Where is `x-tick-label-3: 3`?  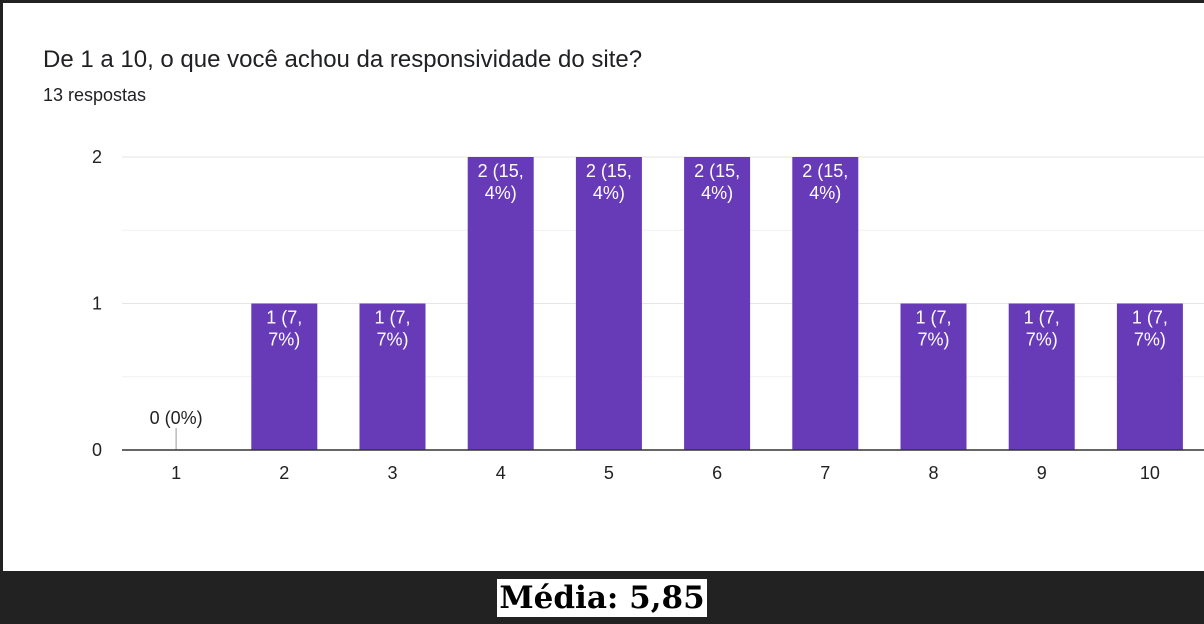 x-tick-label-3: 3 is located at coordinates (392, 473).